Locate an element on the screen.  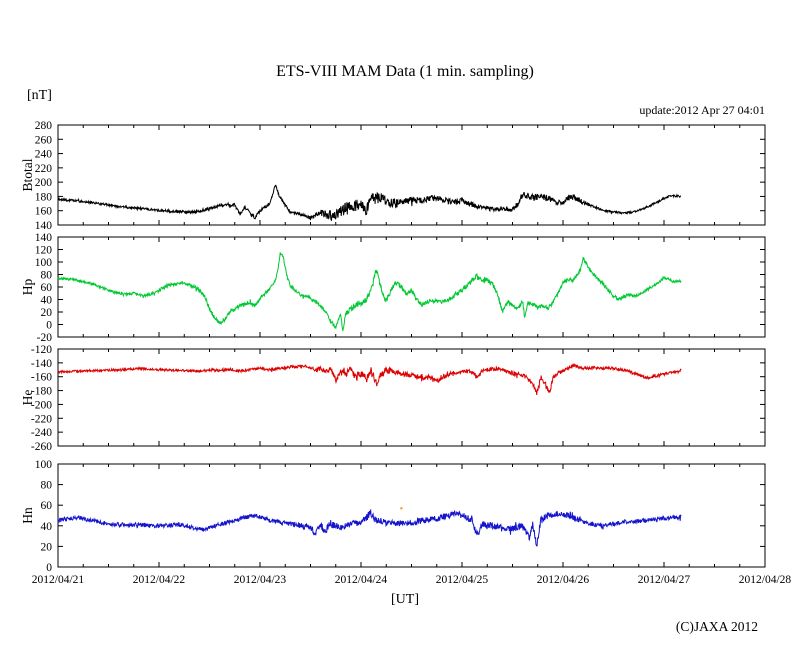
y-tick-label: 200 is located at coordinates (44, 183).